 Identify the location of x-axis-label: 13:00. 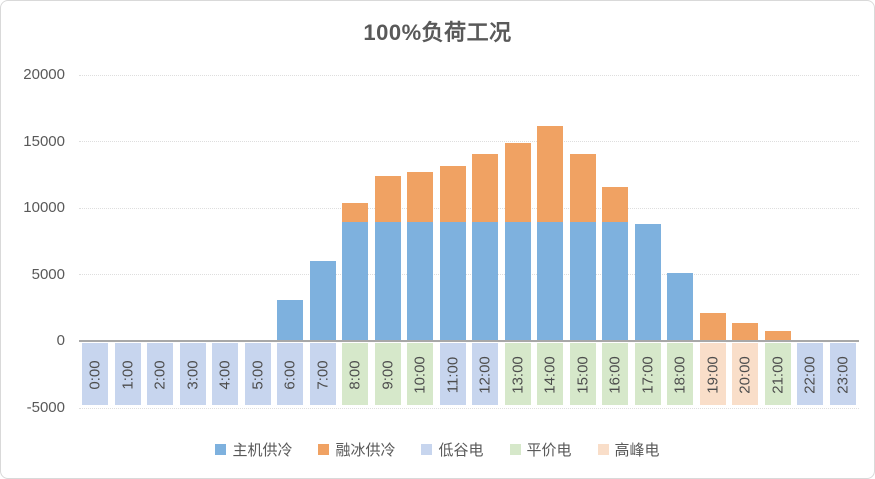
(518, 374).